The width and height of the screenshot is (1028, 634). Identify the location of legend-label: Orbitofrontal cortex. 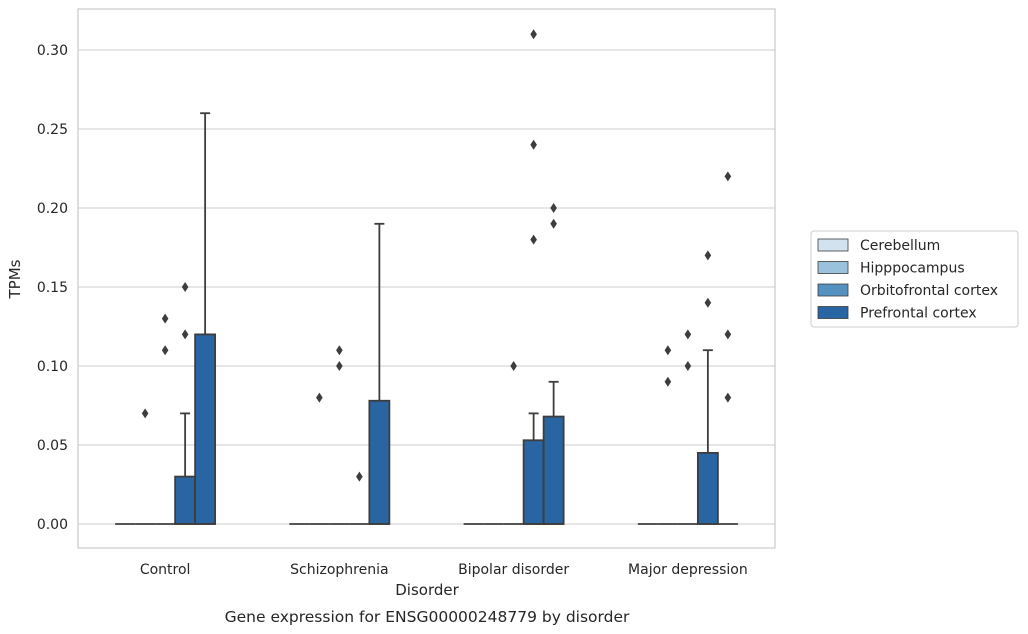
(929, 291).